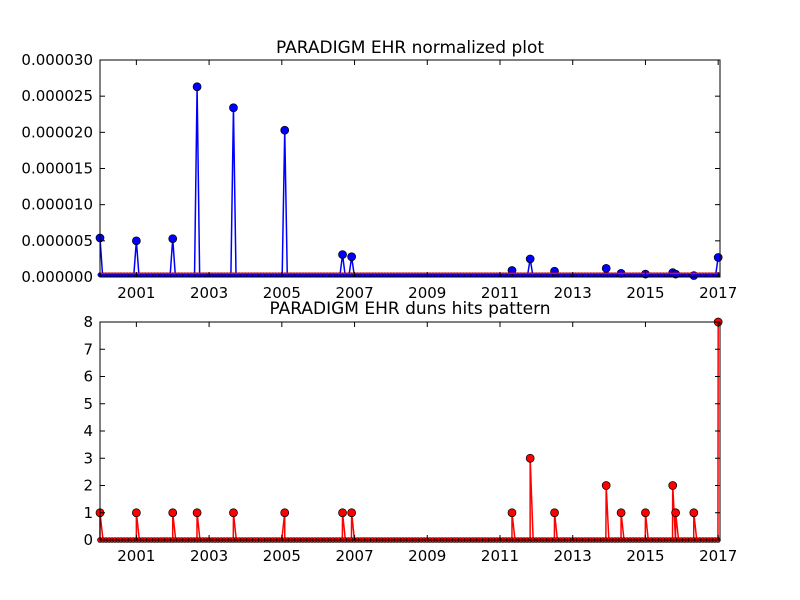 The height and width of the screenshot is (600, 800). I want to click on y-tick-label: 2, so click(88, 486).